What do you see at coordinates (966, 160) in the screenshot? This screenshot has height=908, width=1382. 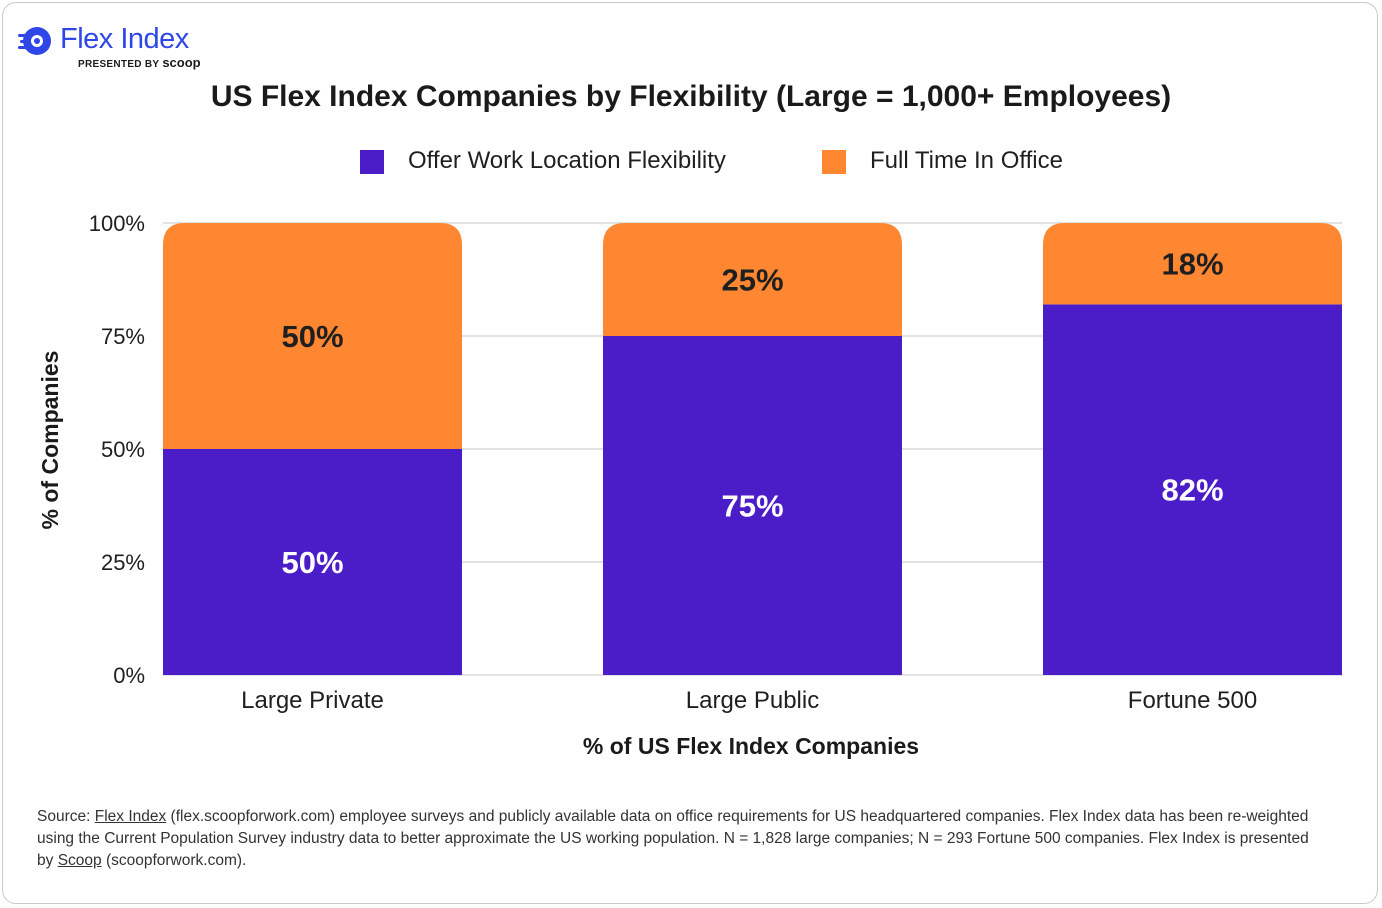 I see `legend-label-in-office: Full Time In Office` at bounding box center [966, 160].